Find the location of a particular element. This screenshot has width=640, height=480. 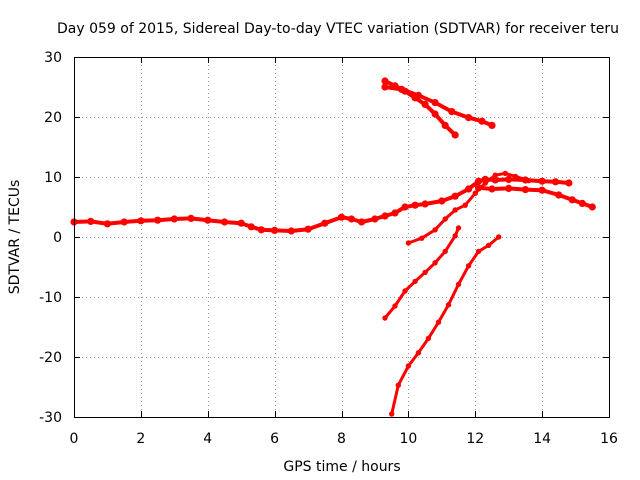

x-tick-label: 2 is located at coordinates (140, 439).